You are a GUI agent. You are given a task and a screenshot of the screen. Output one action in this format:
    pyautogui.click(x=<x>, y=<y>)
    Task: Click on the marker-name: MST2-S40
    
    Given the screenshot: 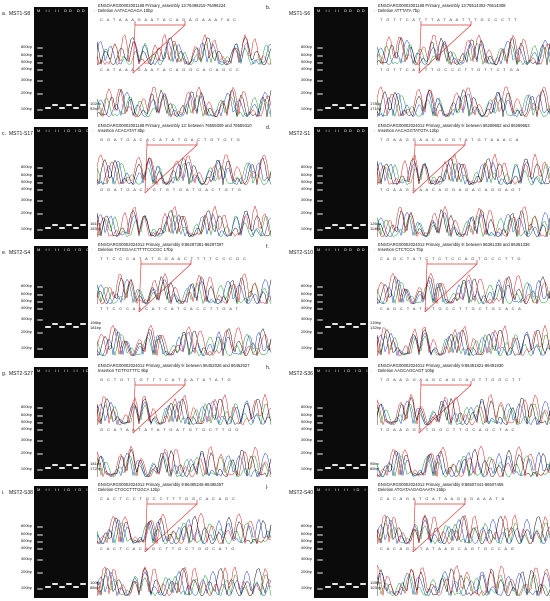 What is the action you would take?
    pyautogui.click(x=301, y=493)
    